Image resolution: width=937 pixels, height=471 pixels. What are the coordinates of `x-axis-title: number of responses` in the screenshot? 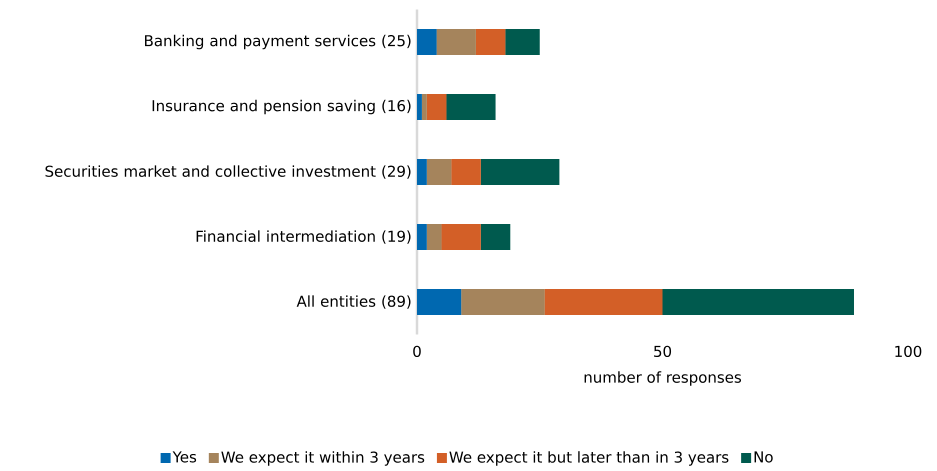 It's located at (663, 378).